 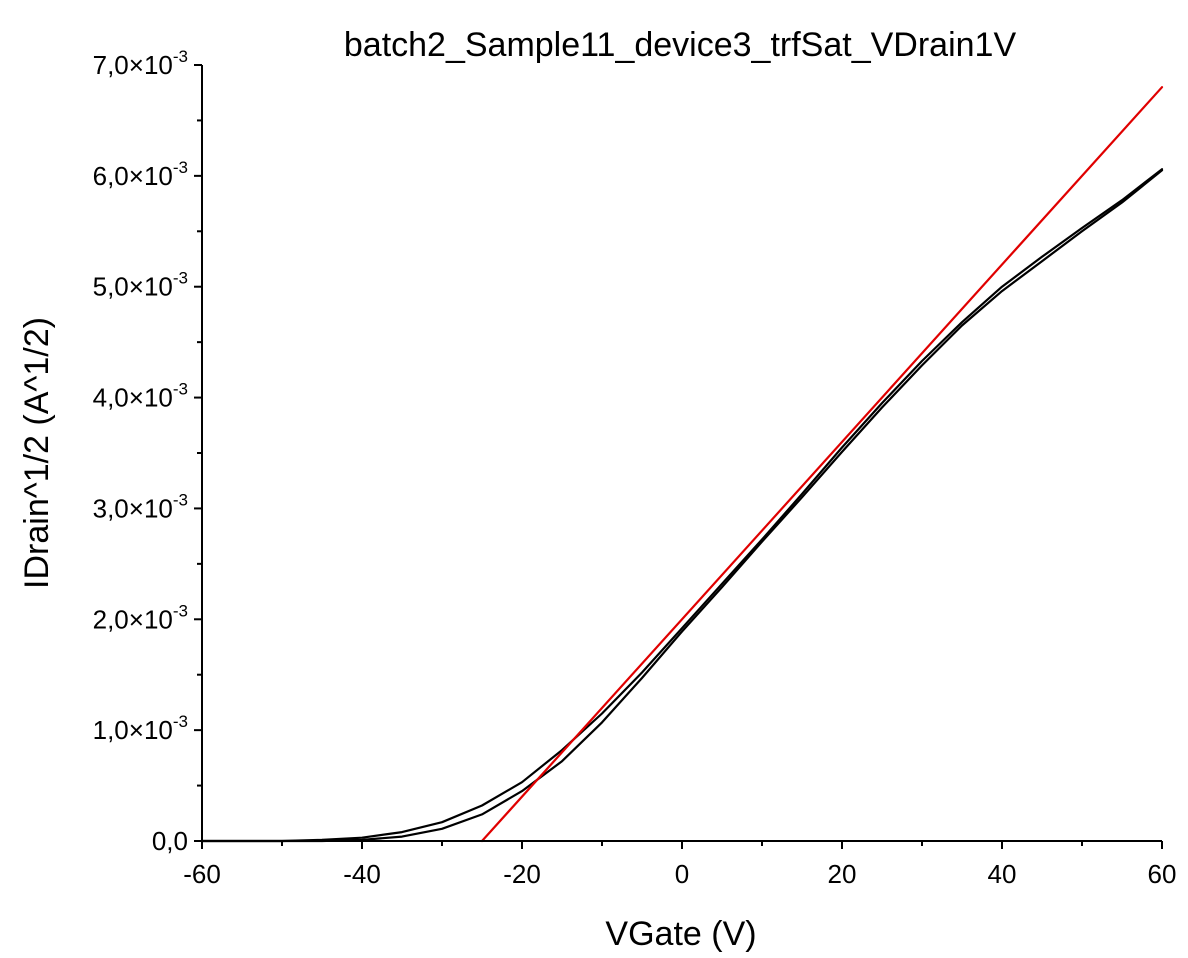 I want to click on y-tick-label: 7,0×10⁻³, so click(x=140, y=63).